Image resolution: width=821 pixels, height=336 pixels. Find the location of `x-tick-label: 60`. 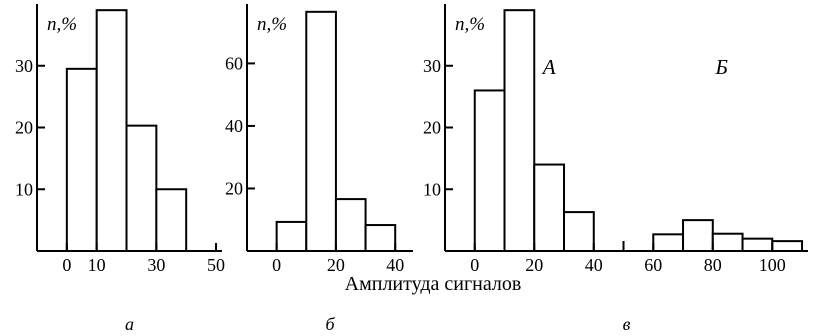

x-tick-label: 60 is located at coordinates (653, 265).